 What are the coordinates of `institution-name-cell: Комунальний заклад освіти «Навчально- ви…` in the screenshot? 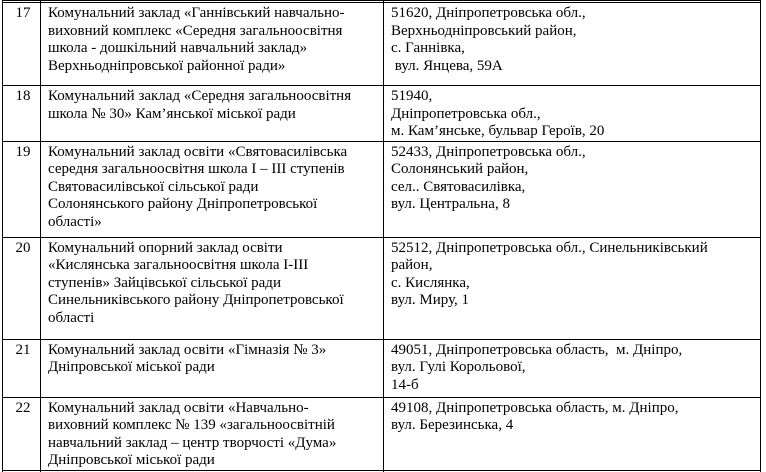 It's located at (212, 433).